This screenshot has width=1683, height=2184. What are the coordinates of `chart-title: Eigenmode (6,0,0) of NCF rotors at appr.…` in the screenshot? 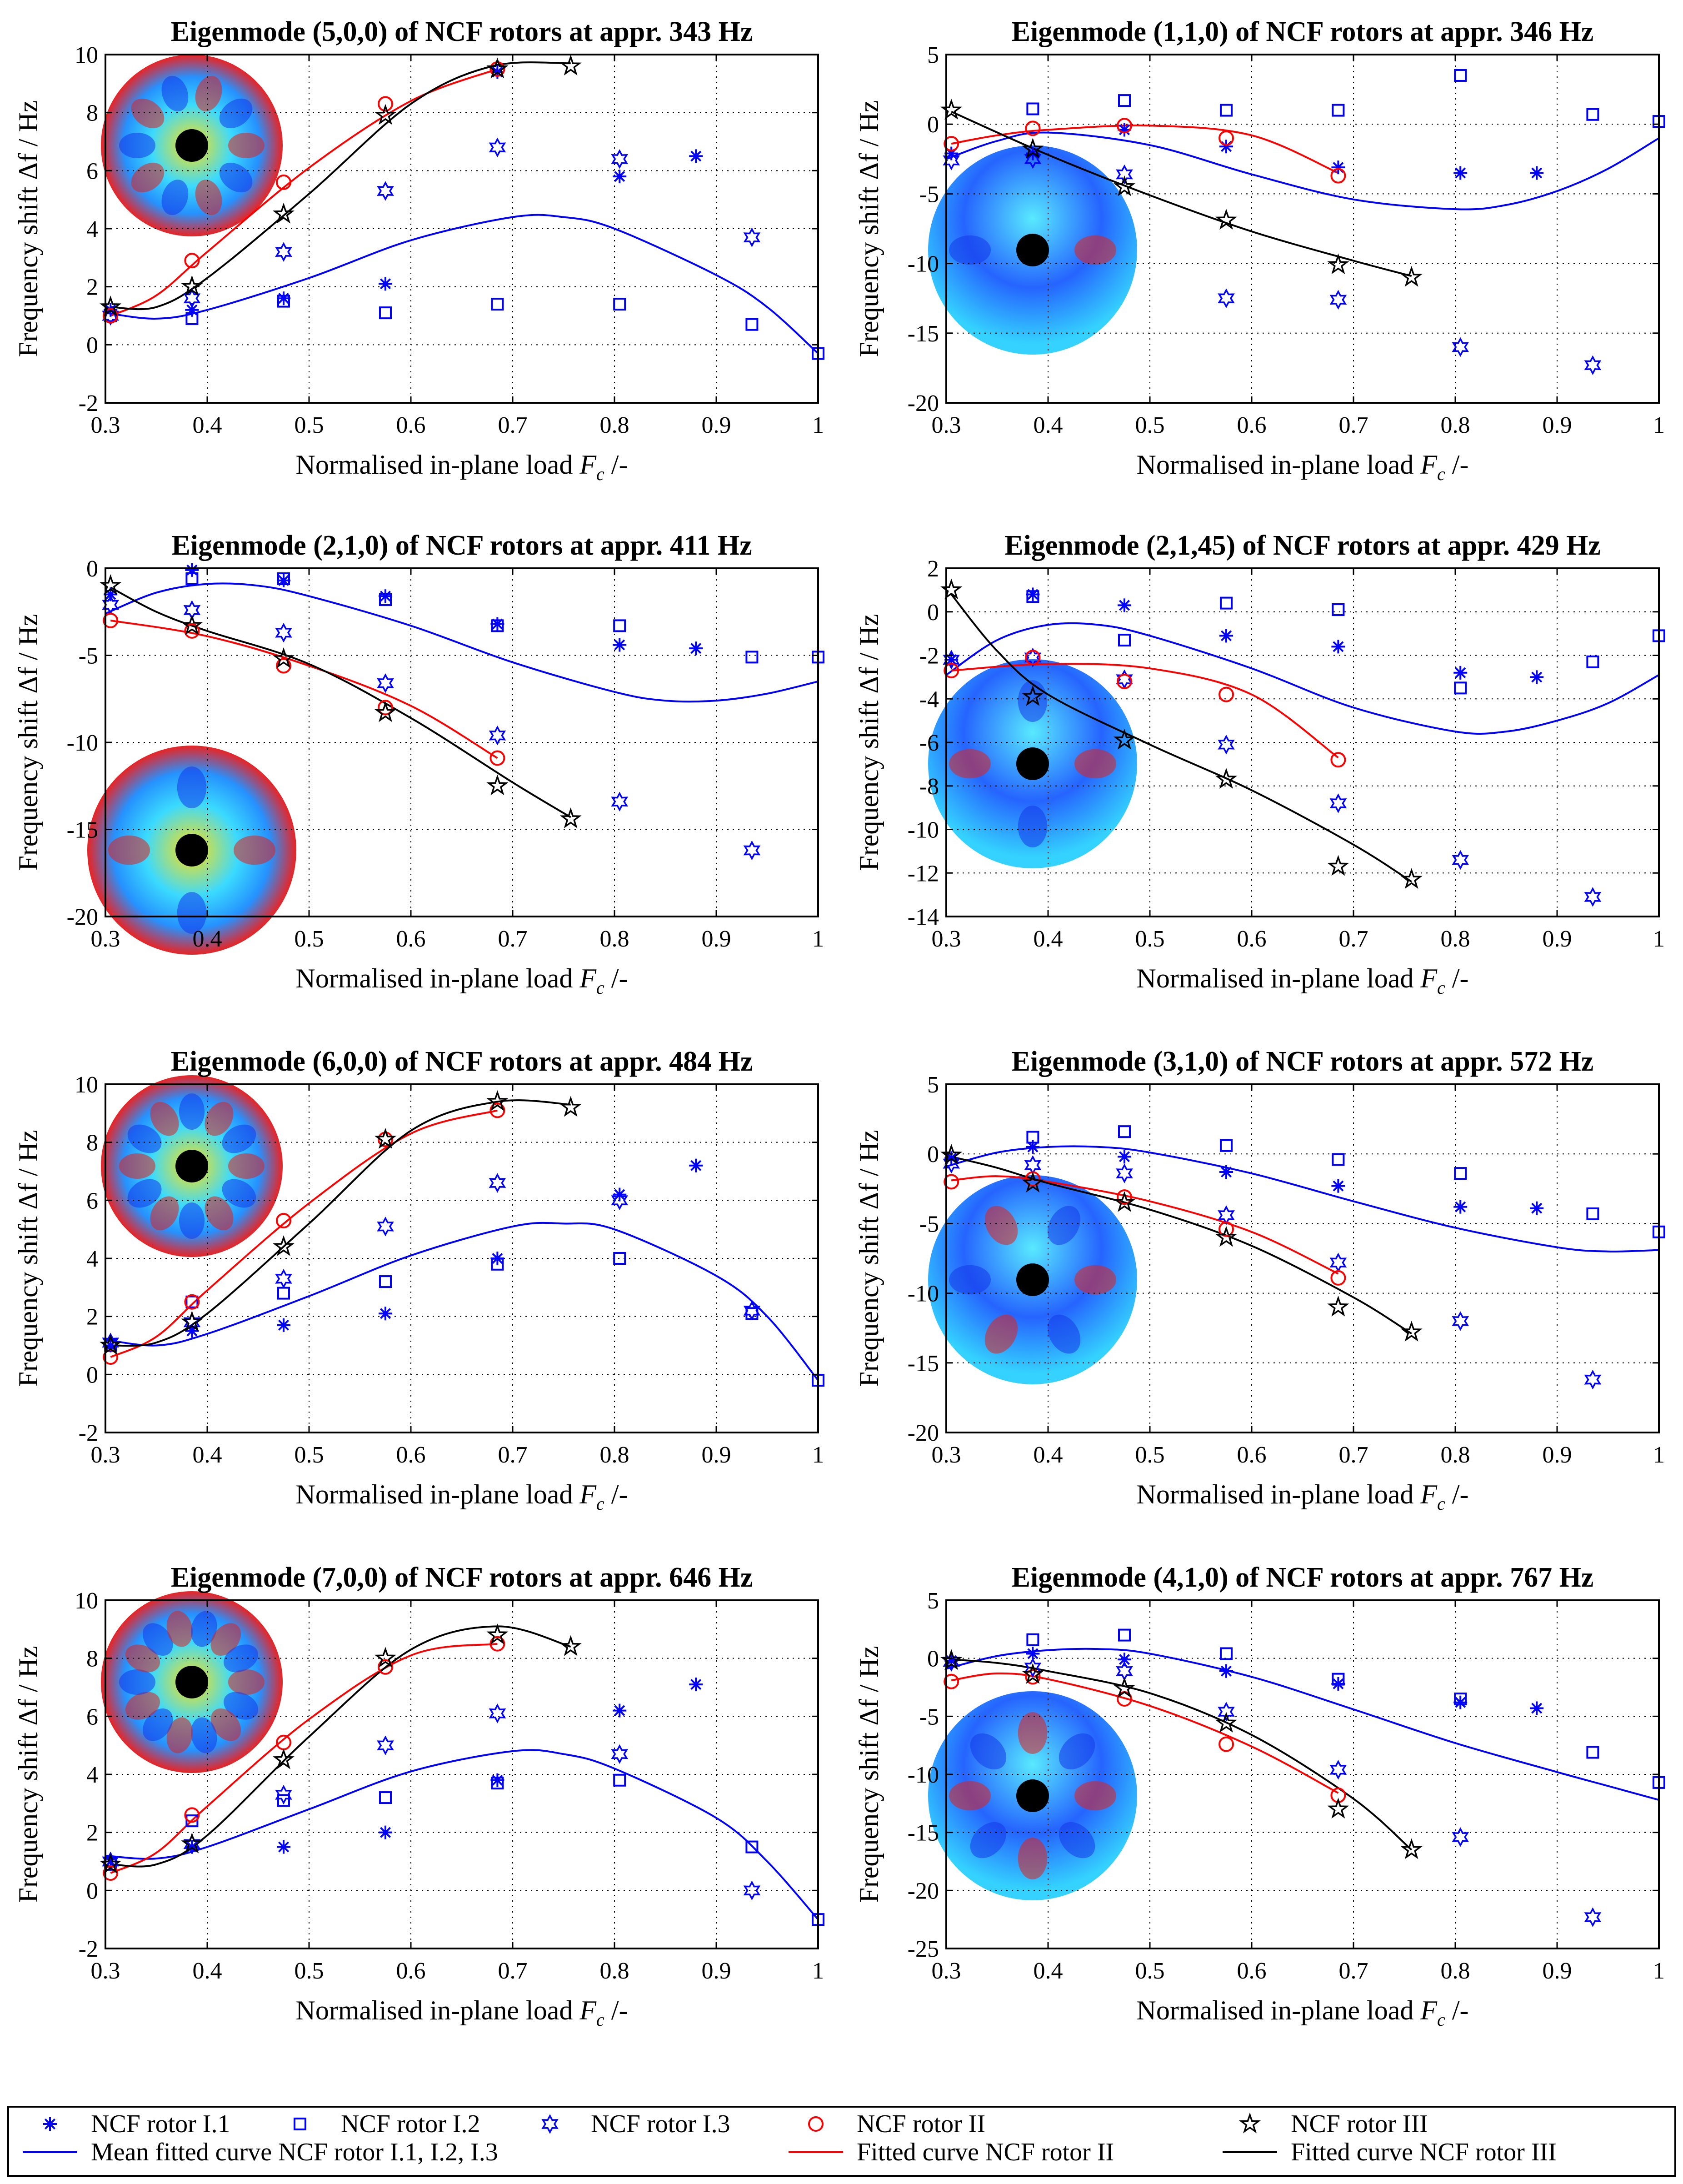 It's located at (462, 1062).